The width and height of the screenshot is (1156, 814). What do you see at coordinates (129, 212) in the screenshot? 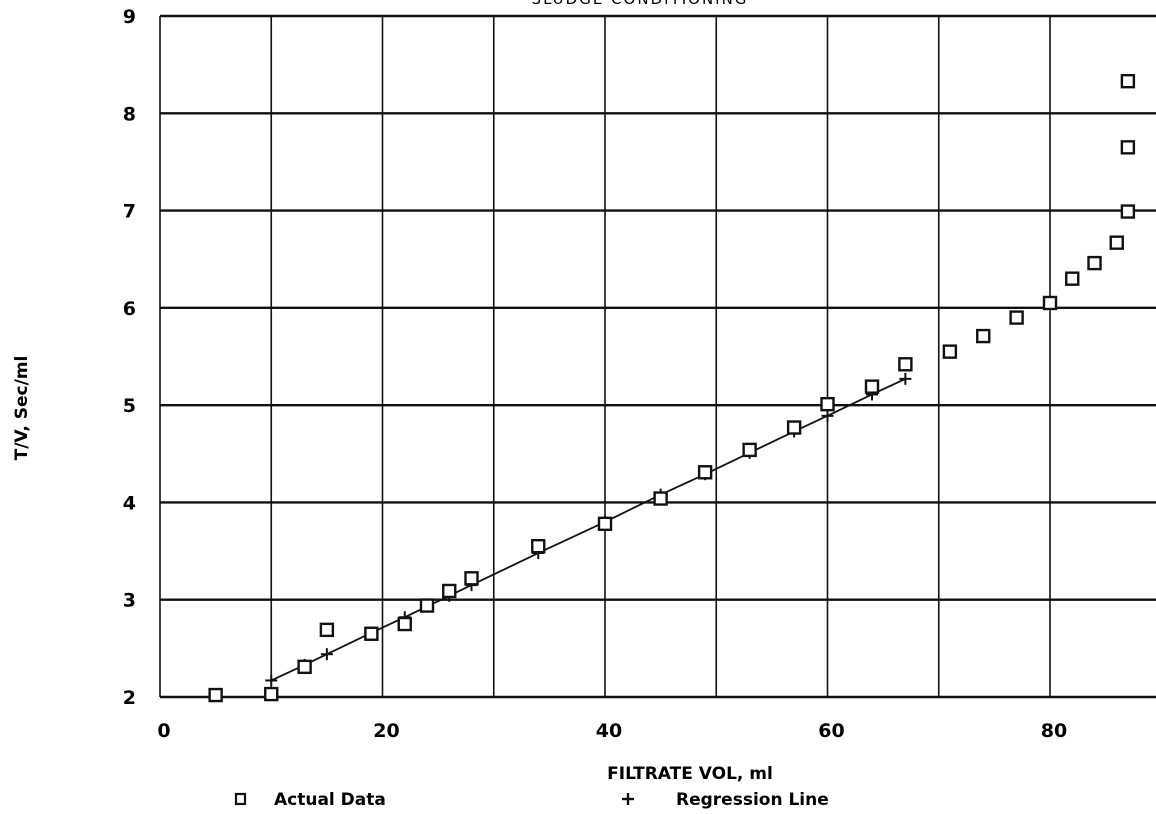
I see `y-tick-label: 7` at bounding box center [129, 212].